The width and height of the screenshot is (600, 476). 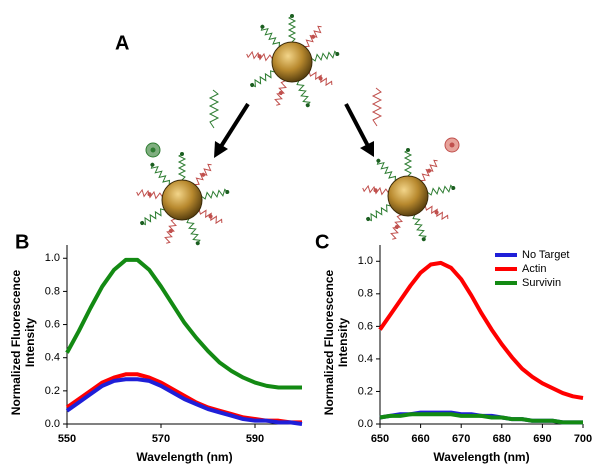 I want to click on panel-label: C, so click(x=322, y=242).